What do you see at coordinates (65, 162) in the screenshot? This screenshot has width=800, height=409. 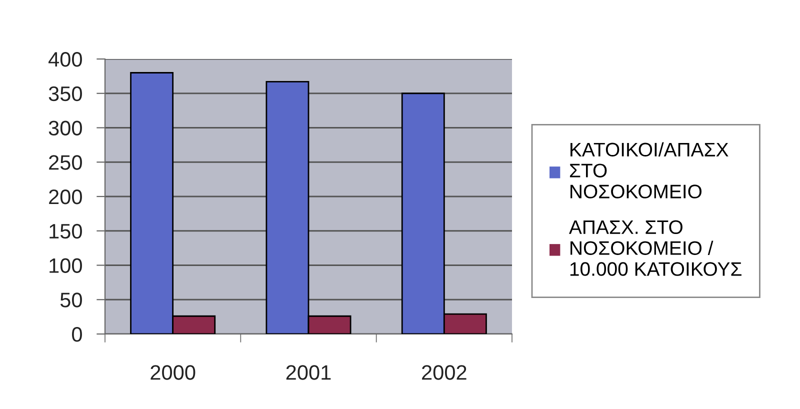 I see `y-tick-label: 250` at bounding box center [65, 162].